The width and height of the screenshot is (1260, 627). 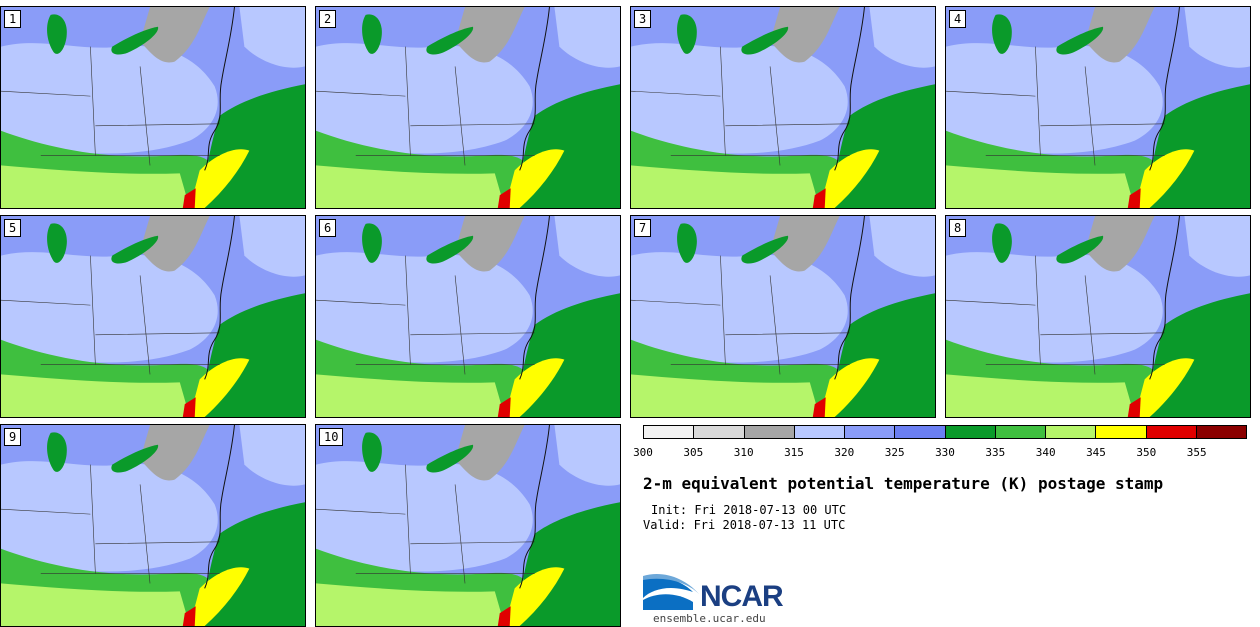 I want to click on member-label-3: 3, so click(x=643, y=19).